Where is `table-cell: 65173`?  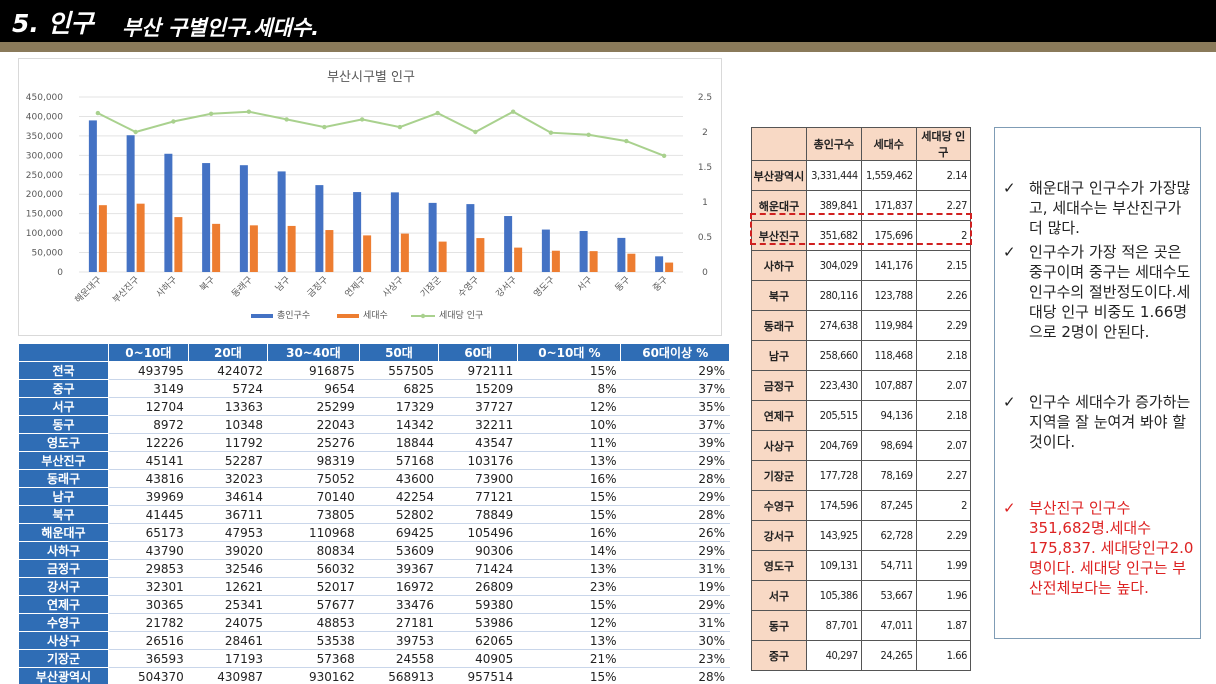
table-cell: 65173 is located at coordinates (148, 532).